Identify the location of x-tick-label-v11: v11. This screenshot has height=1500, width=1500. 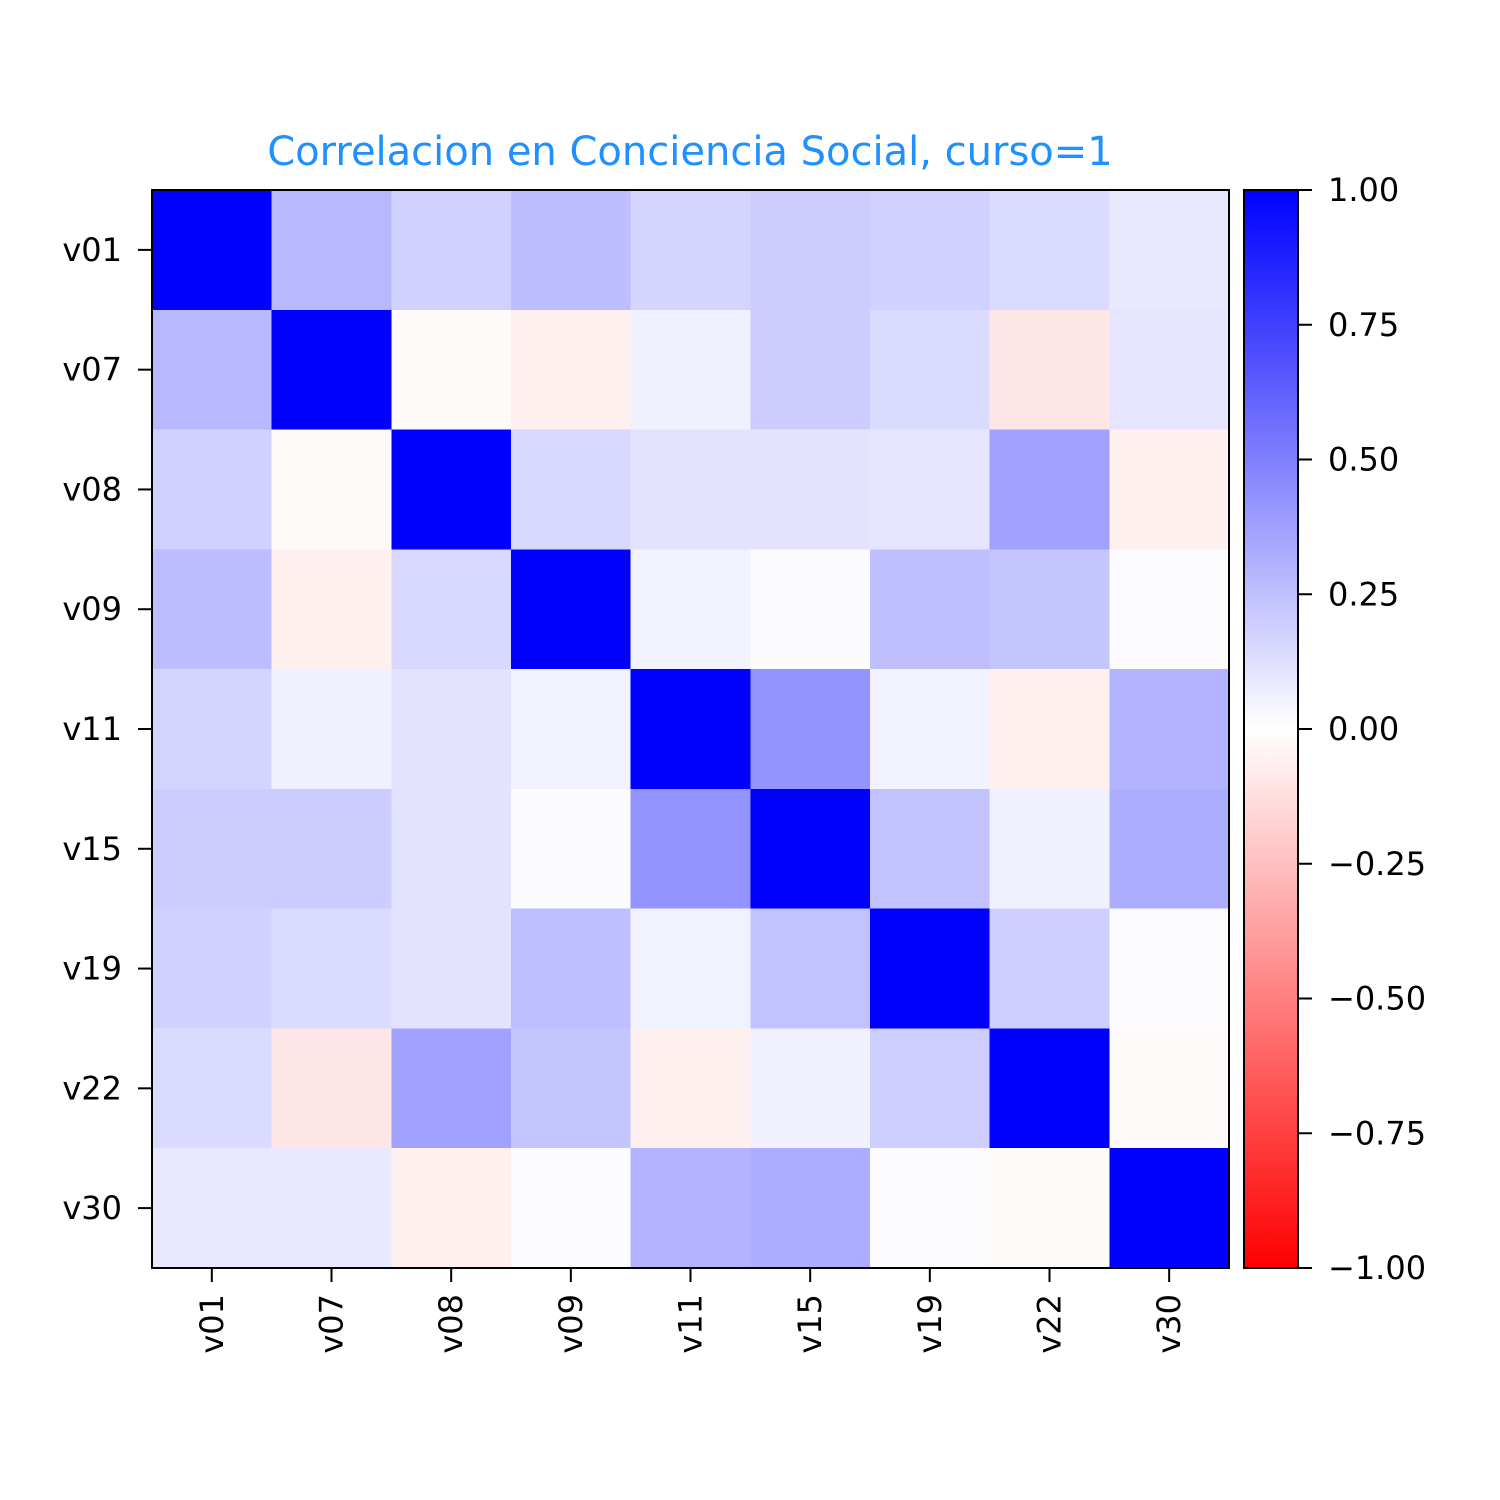
(691, 1324).